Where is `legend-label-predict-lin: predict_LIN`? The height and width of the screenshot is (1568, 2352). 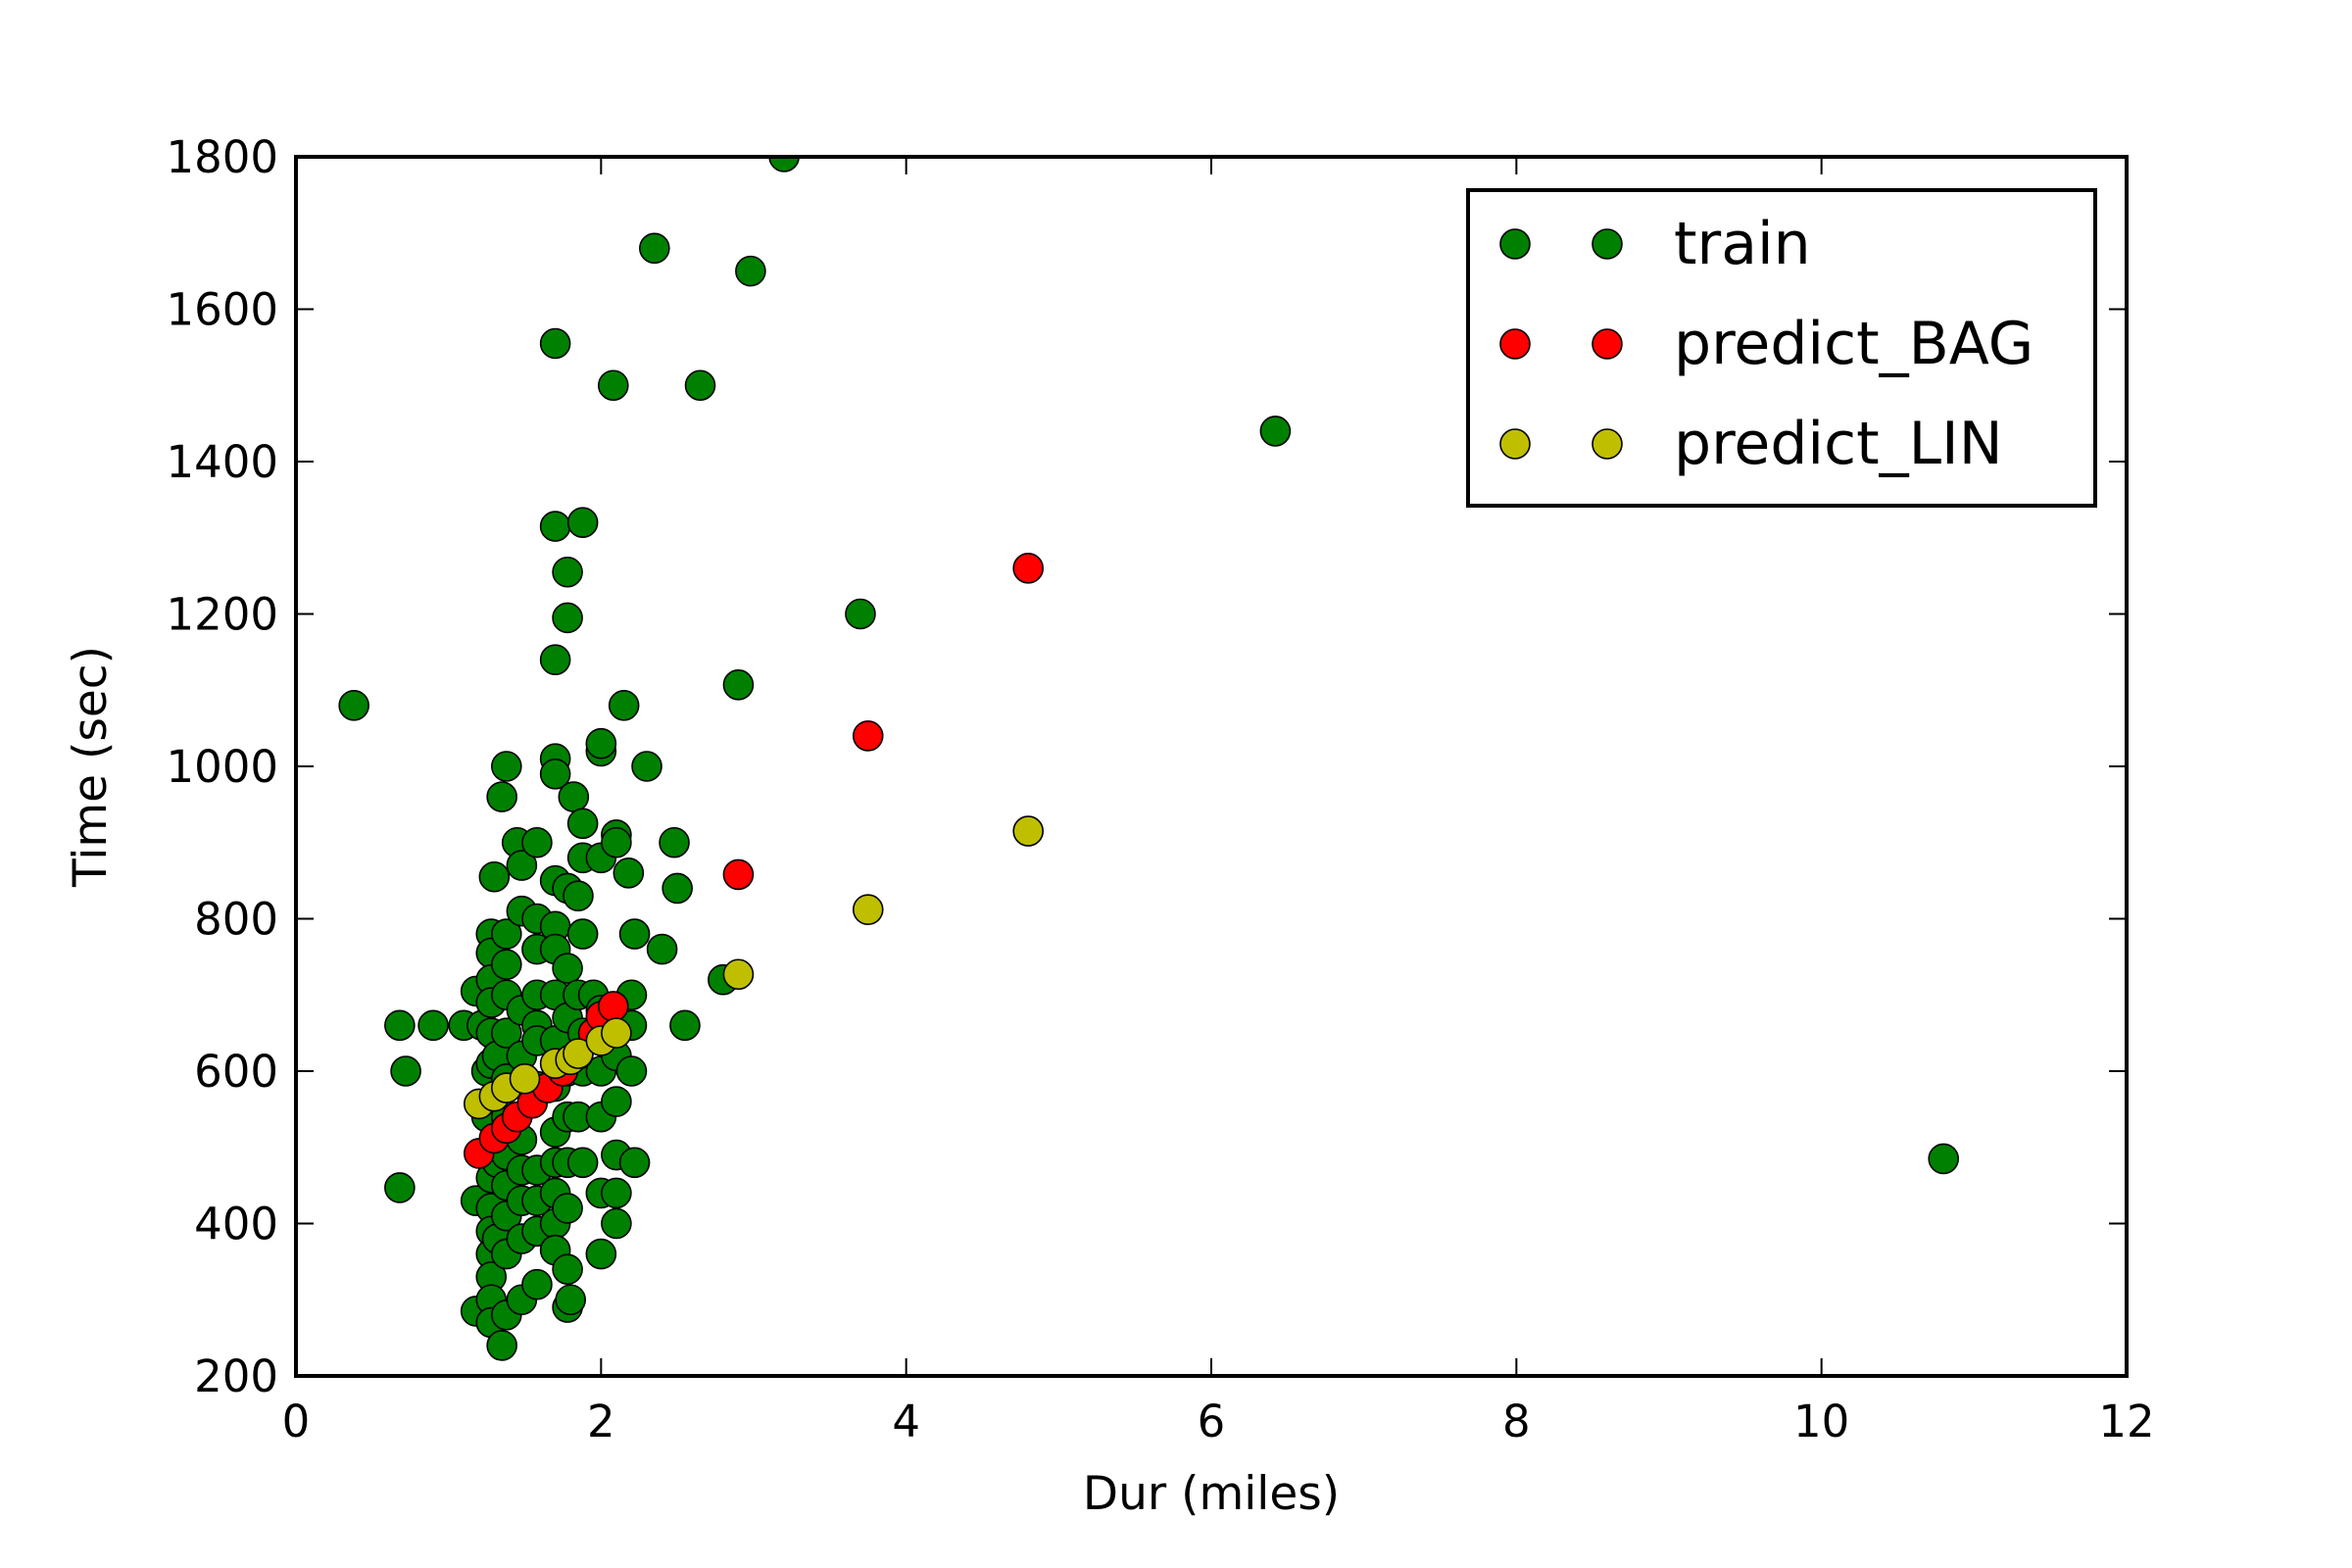
legend-label-predict-lin: predict_LIN is located at coordinates (1838, 444).